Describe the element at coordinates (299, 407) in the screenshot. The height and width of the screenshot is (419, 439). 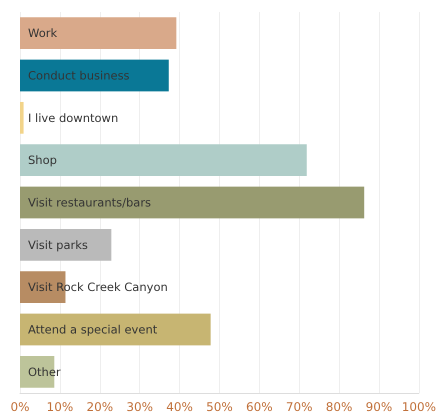
I see `x-tick-label: 70%` at that location.